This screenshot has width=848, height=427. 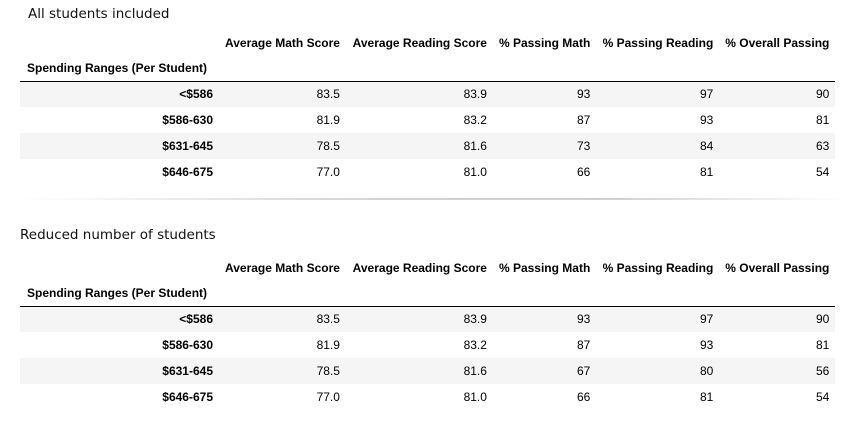 I want to click on table-row: $631-645 78.5 81.6 73 84 63, so click(x=428, y=146).